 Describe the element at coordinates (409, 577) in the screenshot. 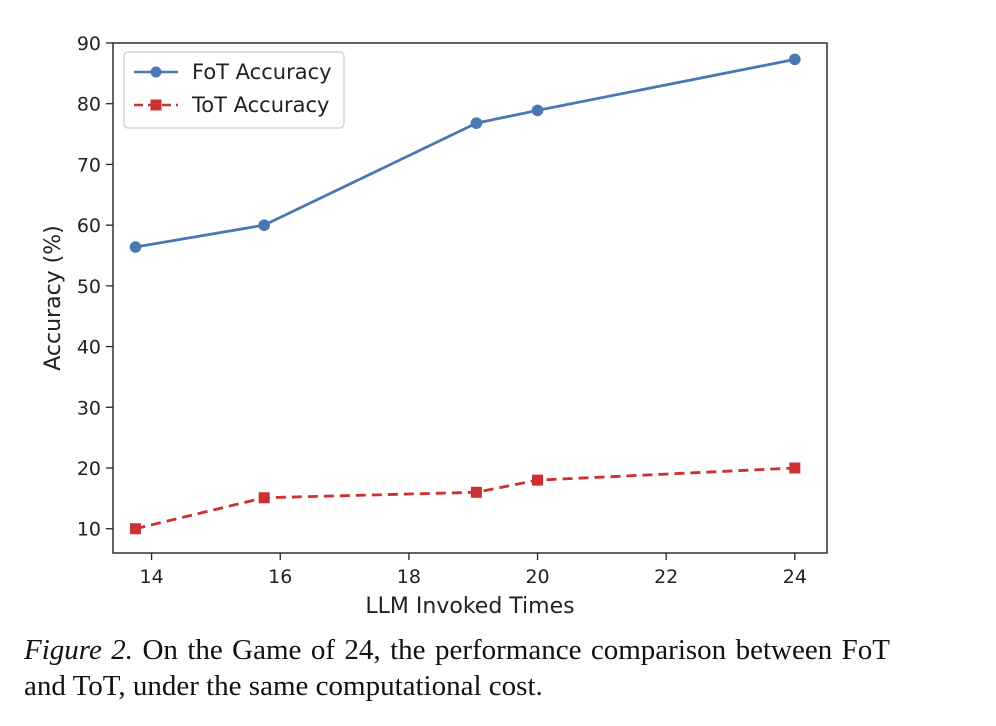

I see `x-tick-label: 18` at that location.